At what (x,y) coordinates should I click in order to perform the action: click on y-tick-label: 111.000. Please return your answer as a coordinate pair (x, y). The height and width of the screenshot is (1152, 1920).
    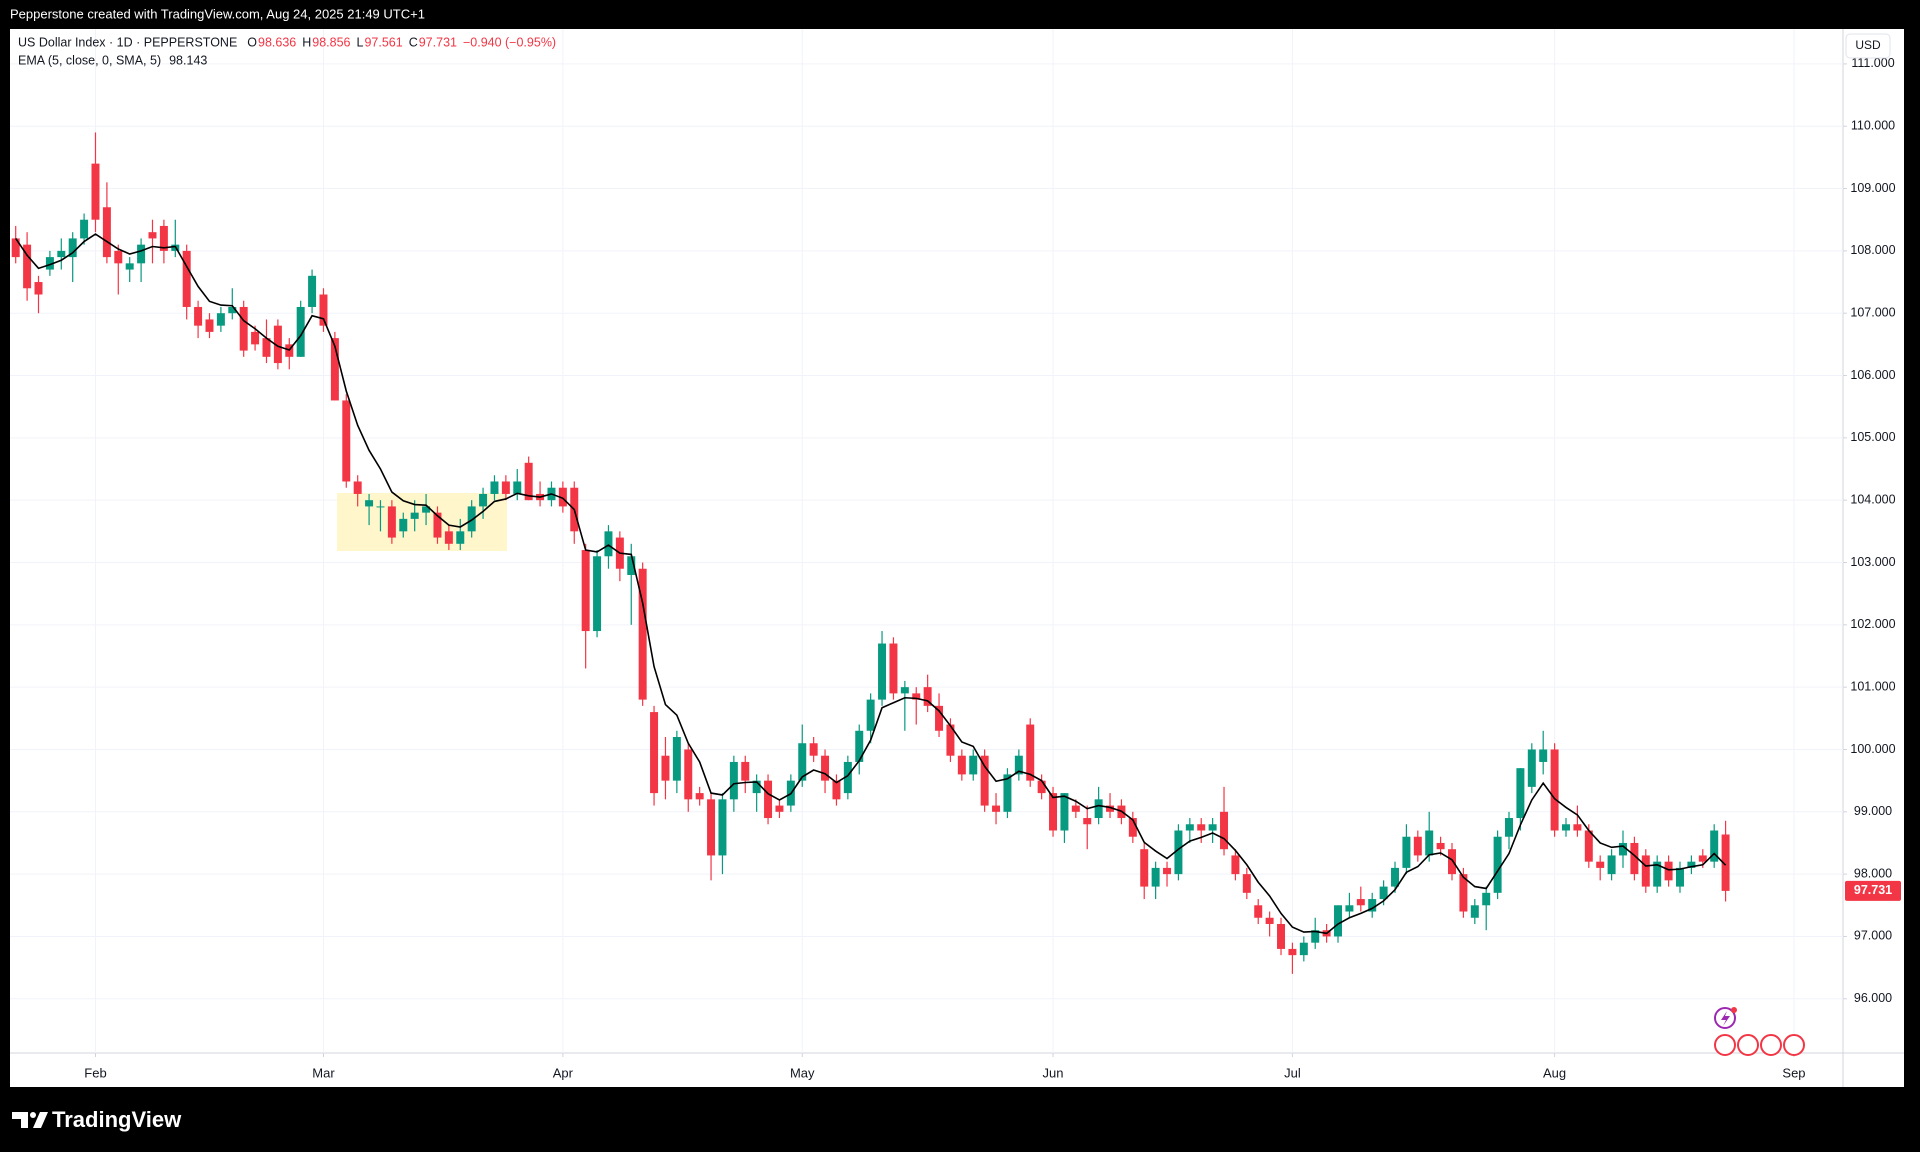
    Looking at the image, I should click on (1872, 63).